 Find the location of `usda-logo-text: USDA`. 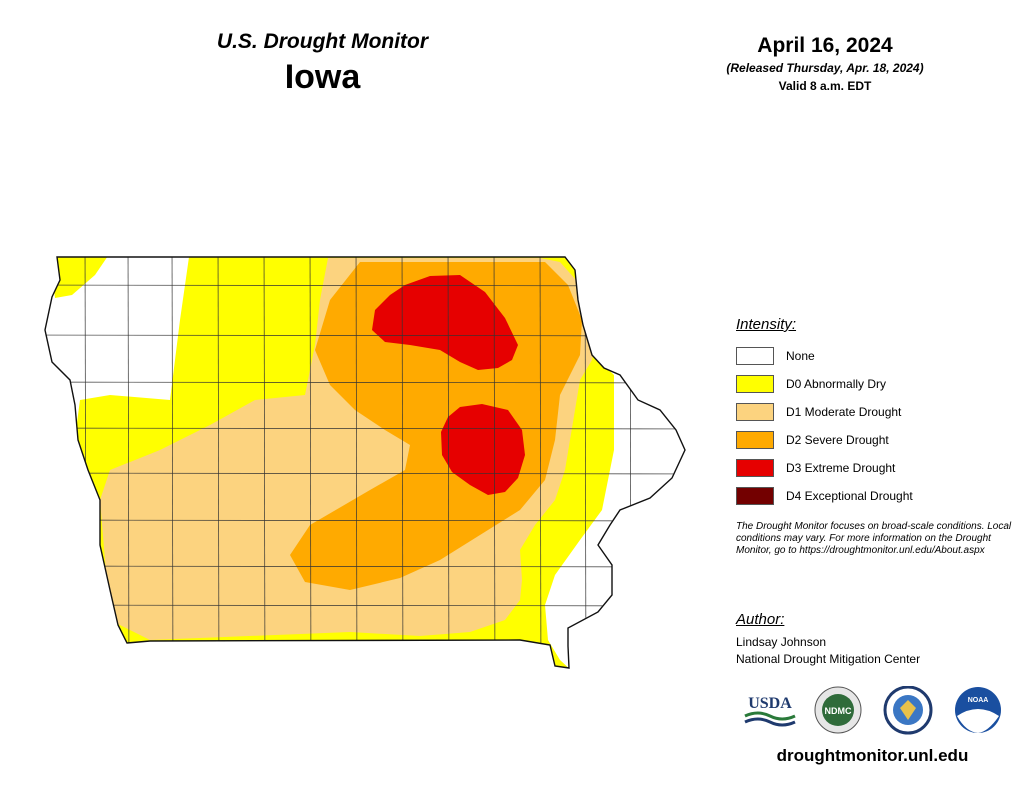

usda-logo-text: USDA is located at coordinates (770, 703).